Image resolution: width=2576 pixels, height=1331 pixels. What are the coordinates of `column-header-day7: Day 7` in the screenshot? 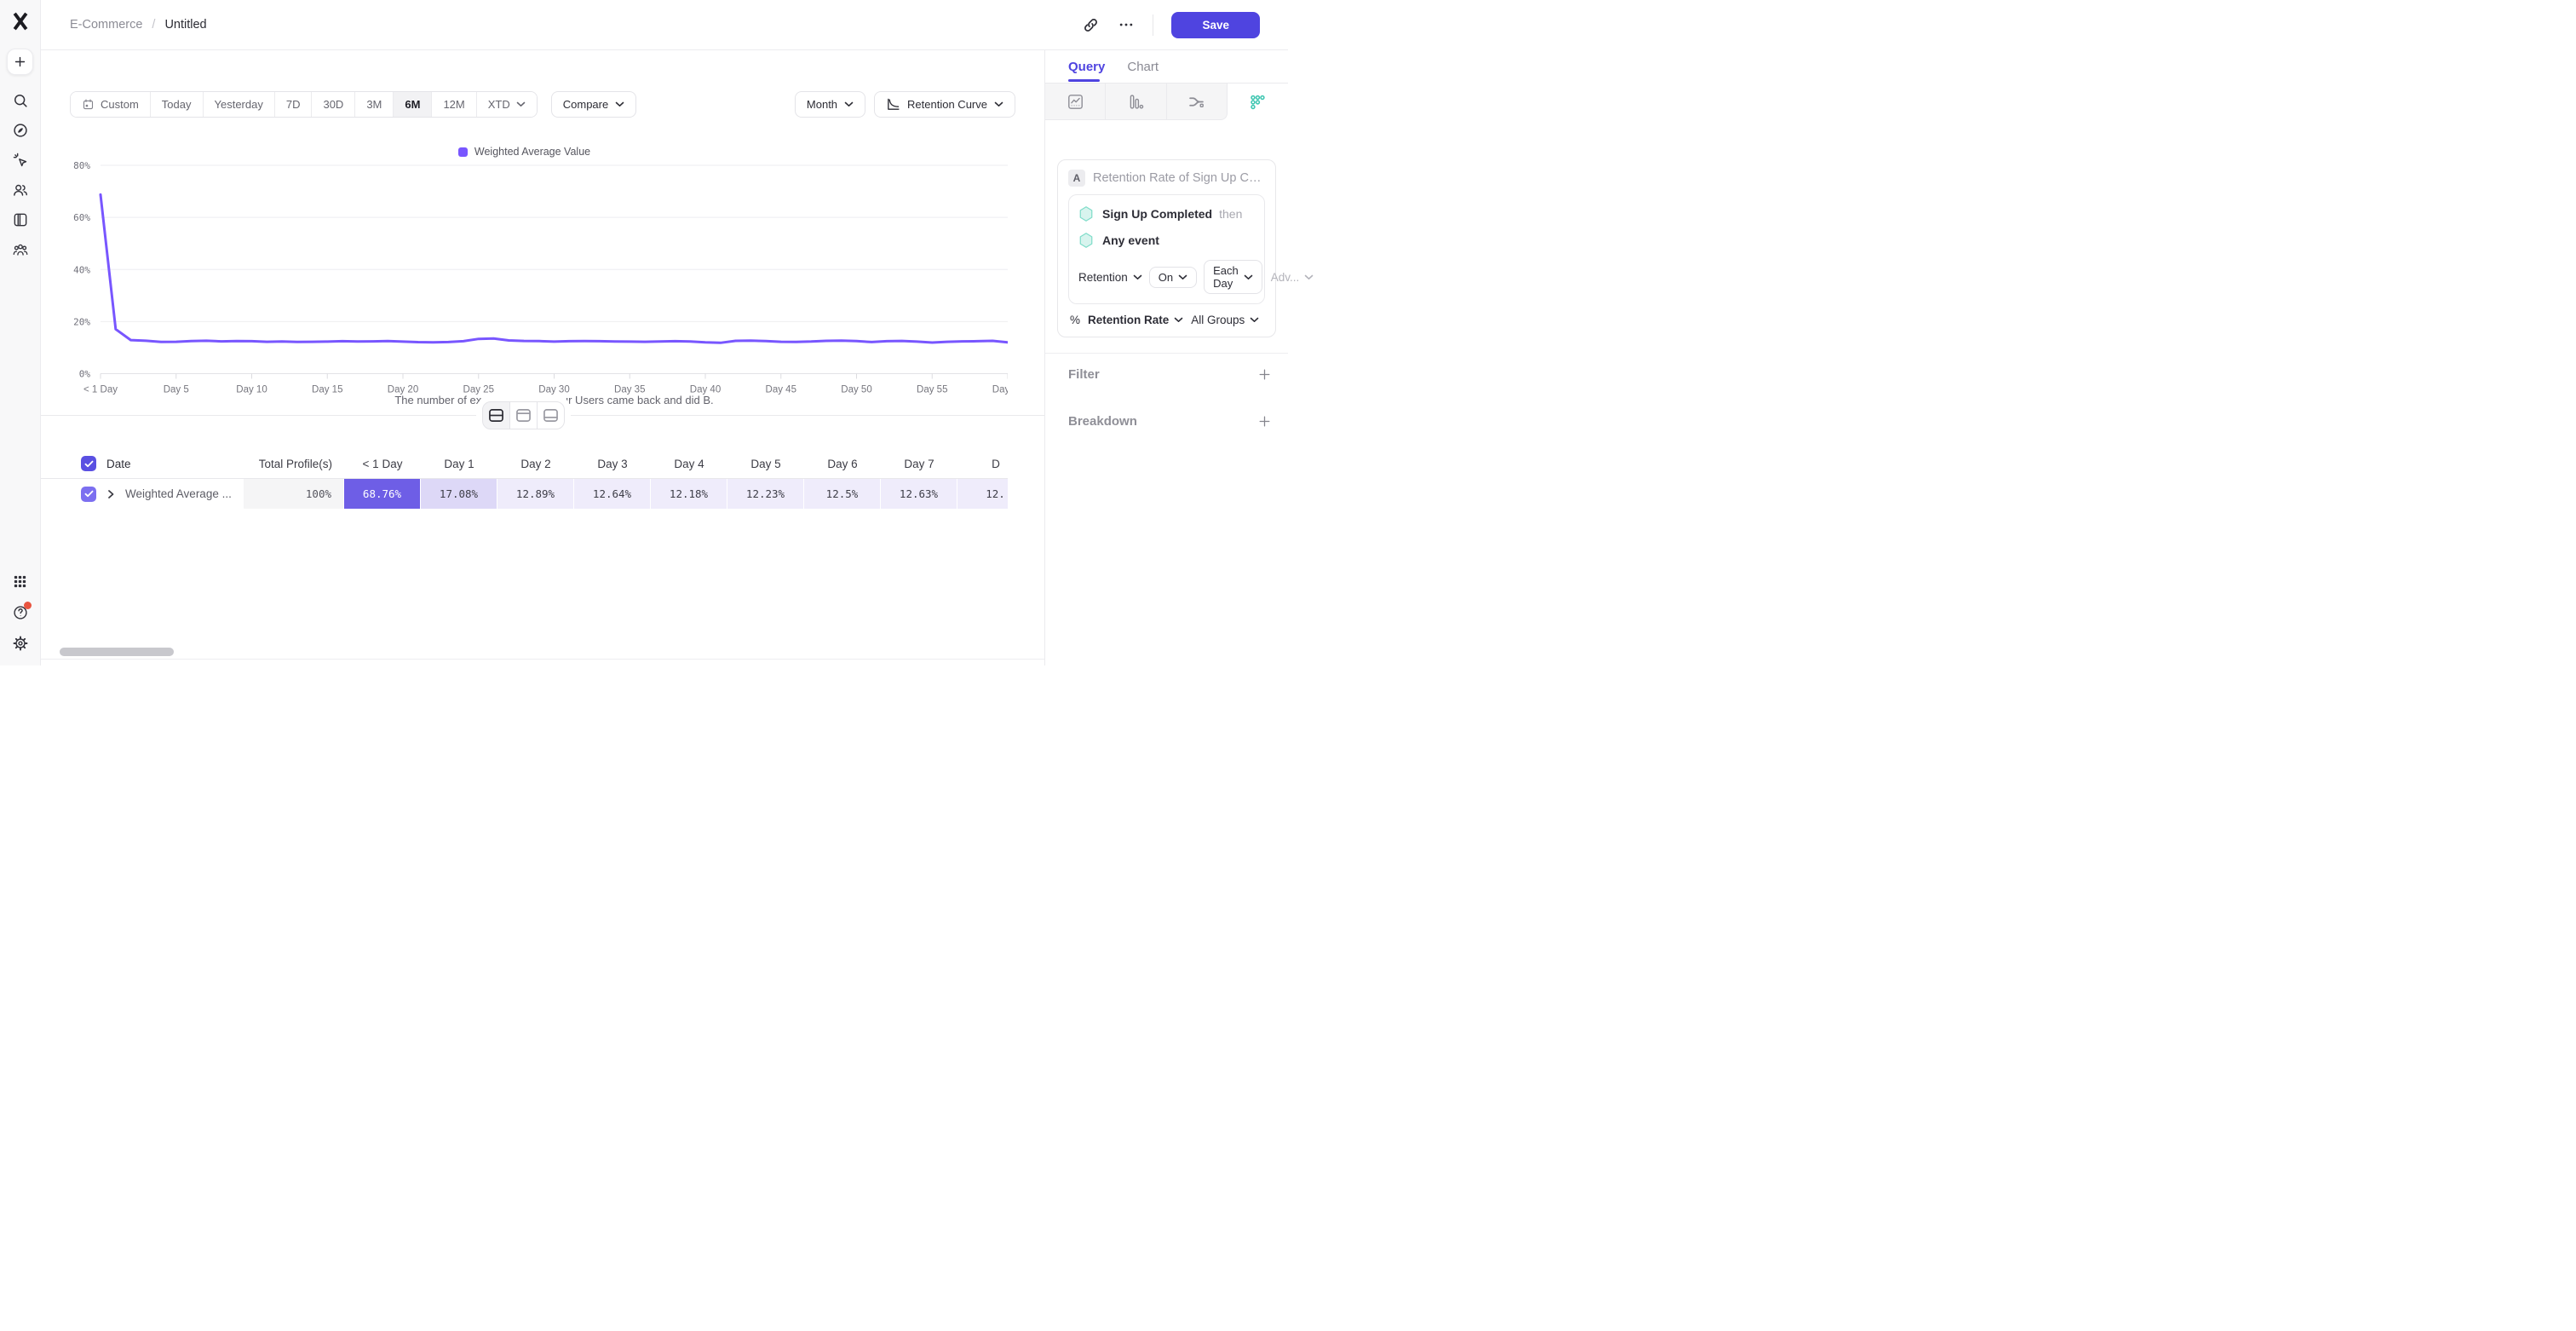 It's located at (919, 463).